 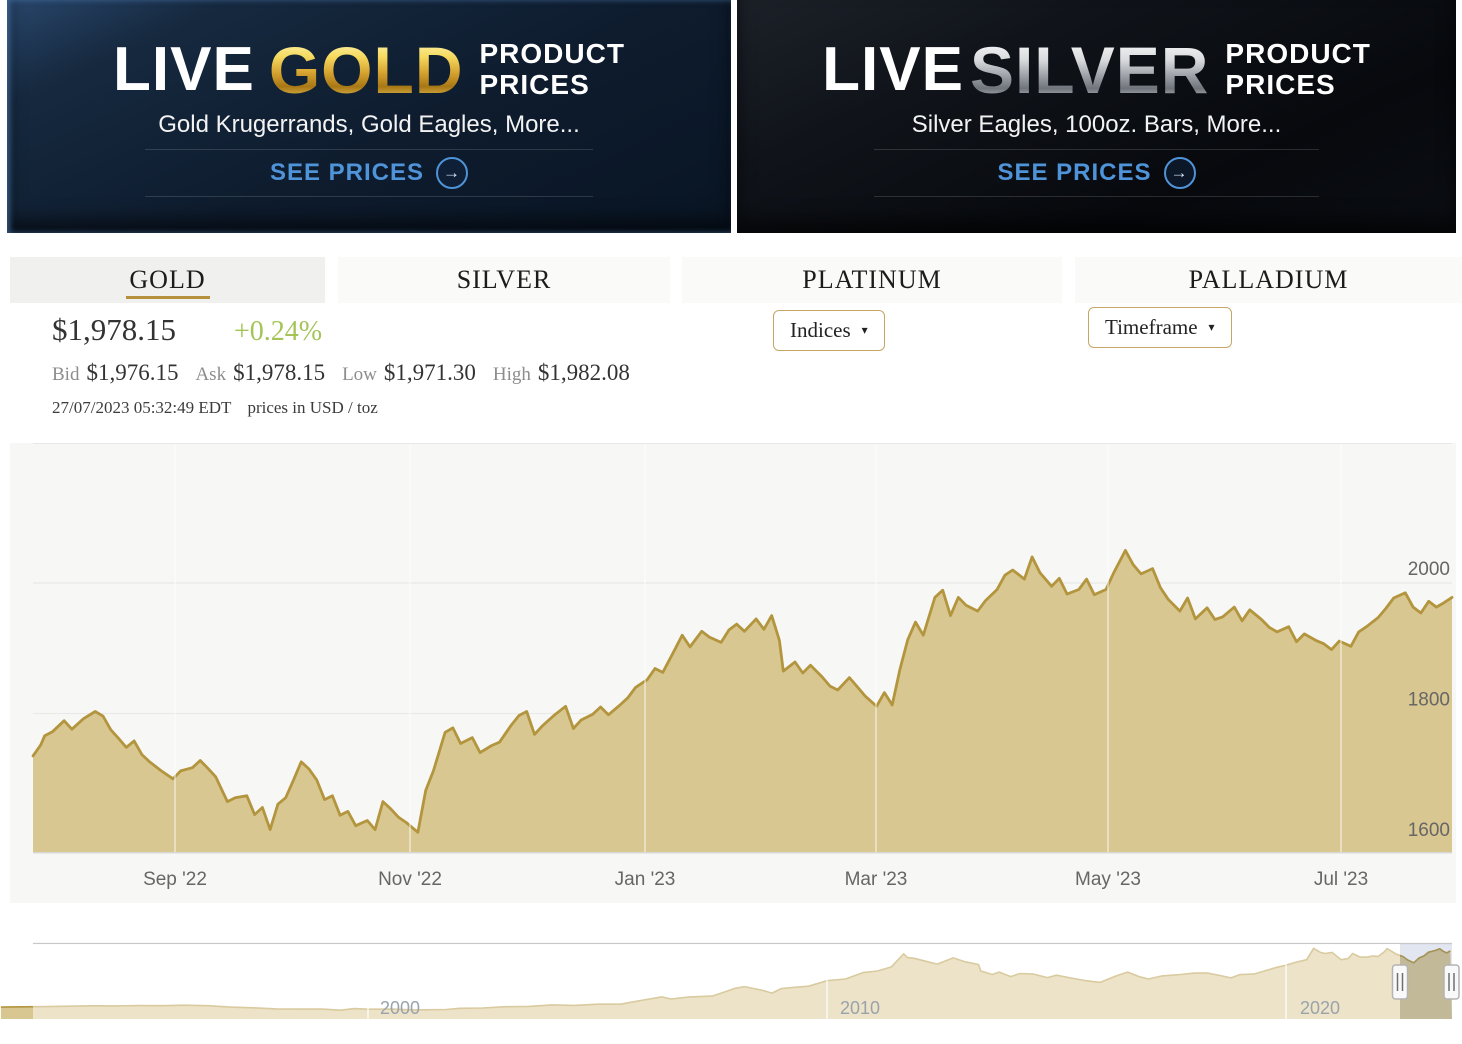 I want to click on navigator, so click(x=716, y=981).